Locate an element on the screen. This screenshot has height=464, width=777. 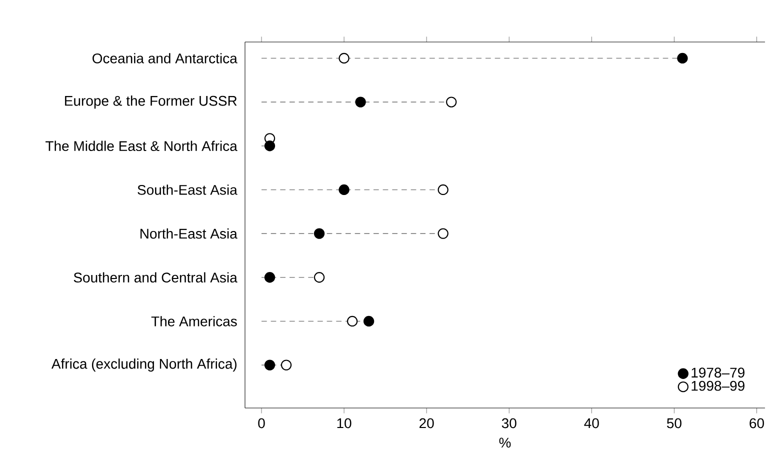
y-tick-label: Oceania and Antarctica is located at coordinates (165, 58).